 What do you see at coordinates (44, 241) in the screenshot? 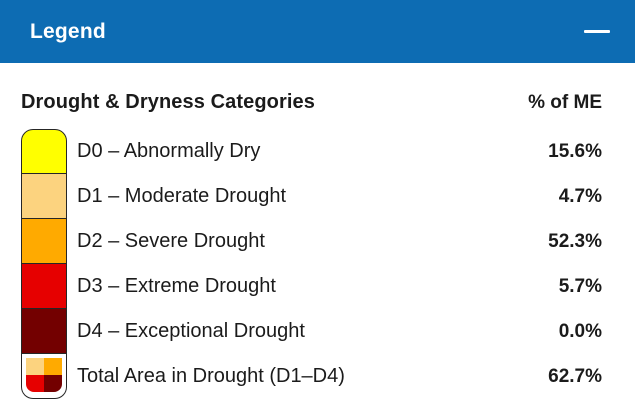
I see `d2-color-swatch` at bounding box center [44, 241].